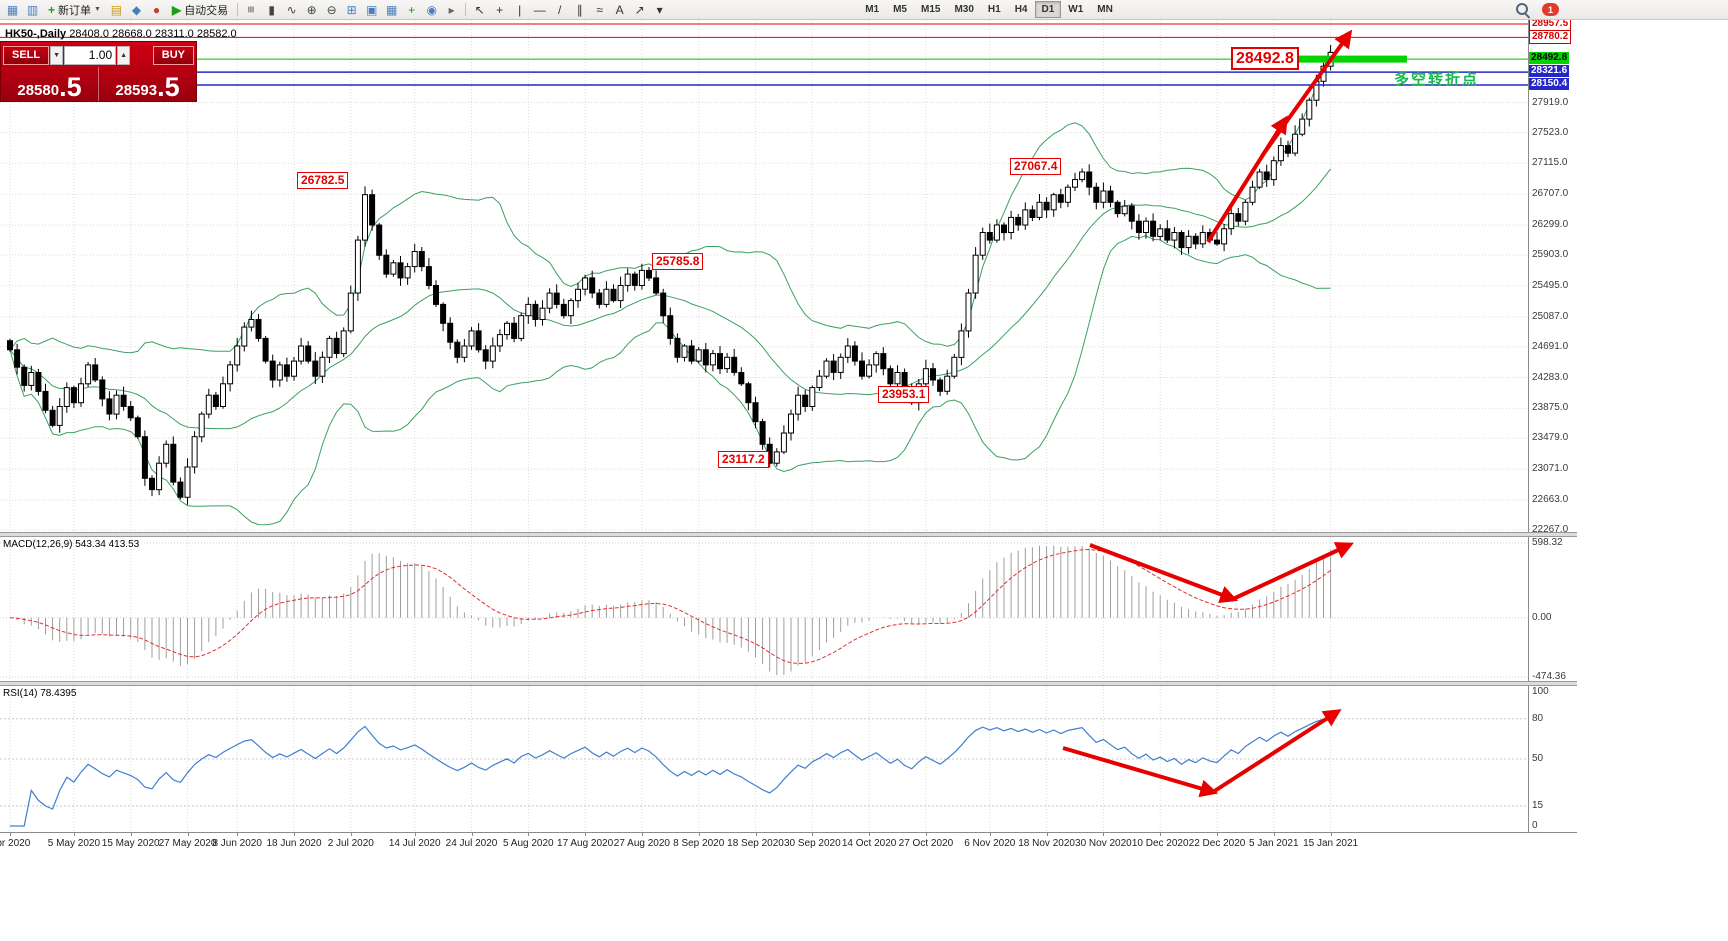  What do you see at coordinates (124, 55) in the screenshot?
I see `volume-increase-button: ▲` at bounding box center [124, 55].